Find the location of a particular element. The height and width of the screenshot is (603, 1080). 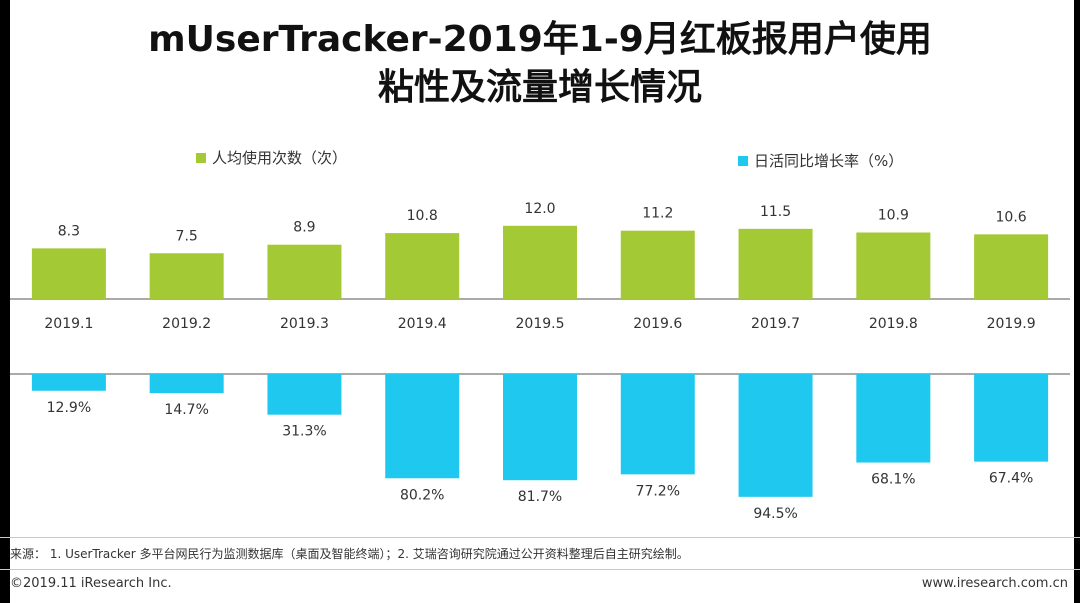

dau-growth-label: 77.2% is located at coordinates (658, 491).